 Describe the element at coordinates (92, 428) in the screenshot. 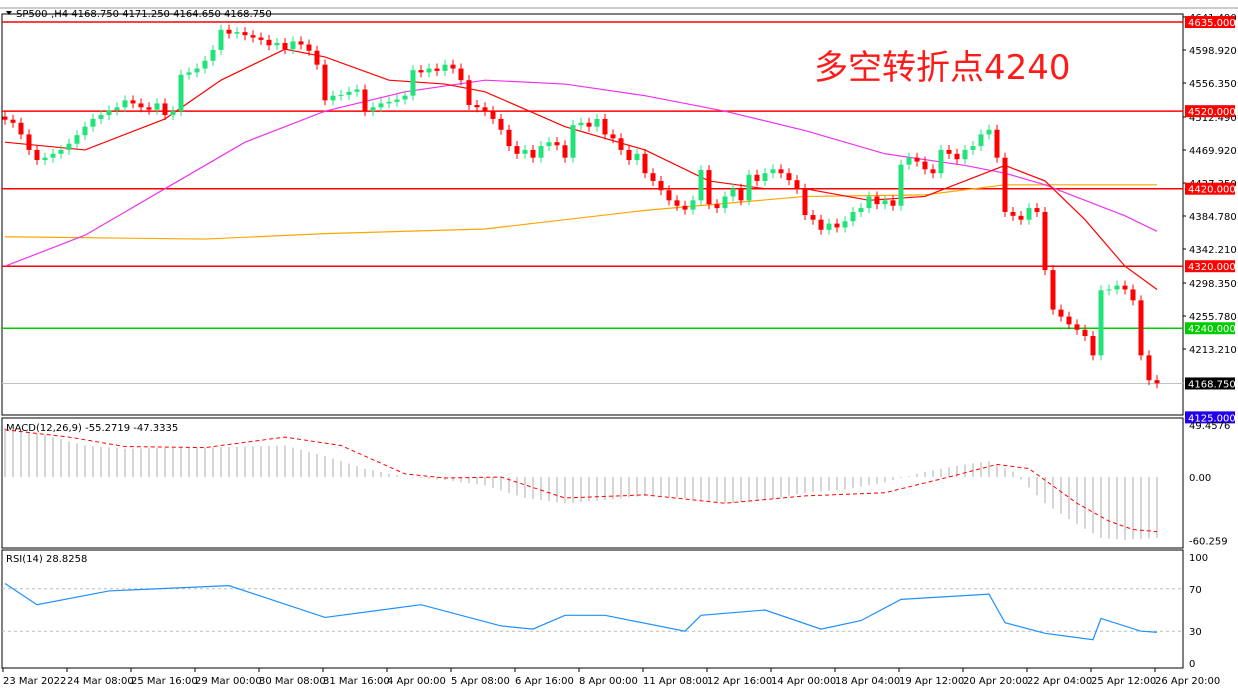

I see `macd-title: MACD(12,26,9) -55.2719 -47.3335` at that location.